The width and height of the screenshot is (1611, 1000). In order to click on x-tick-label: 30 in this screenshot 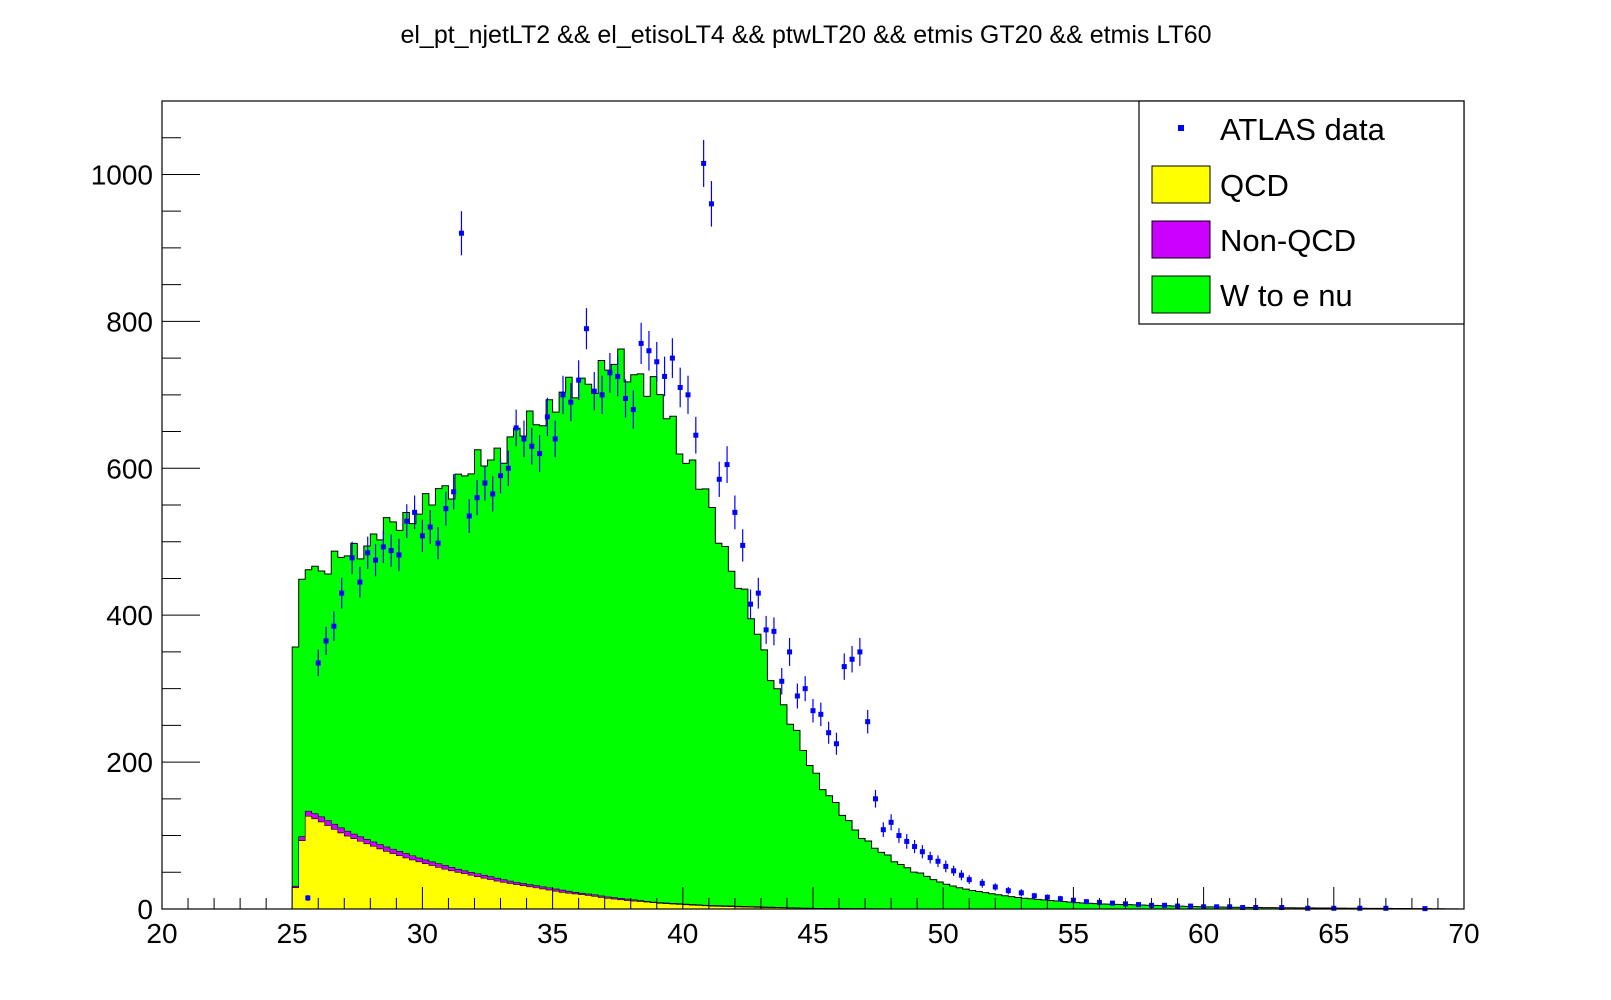, I will do `click(422, 933)`.